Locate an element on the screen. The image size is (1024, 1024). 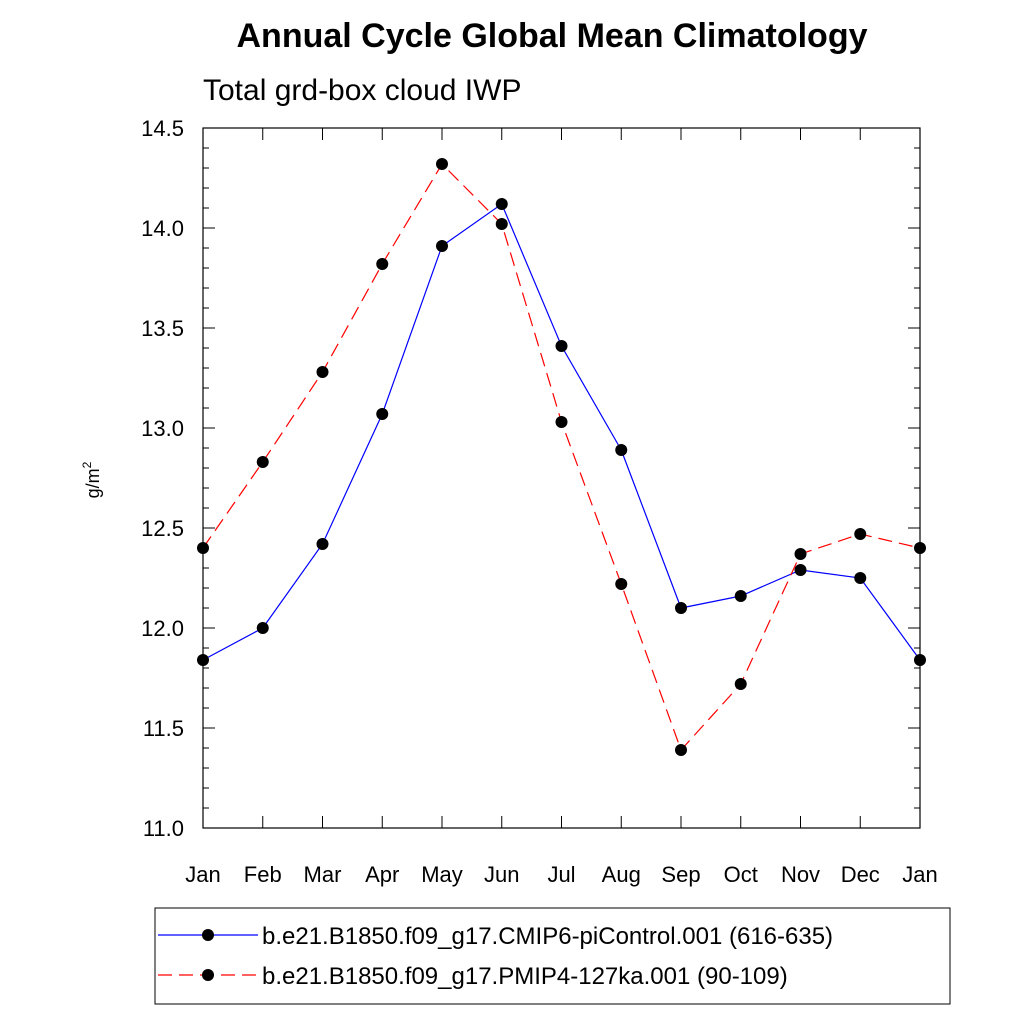
y-tick-label: 12.0 is located at coordinates (162, 628).